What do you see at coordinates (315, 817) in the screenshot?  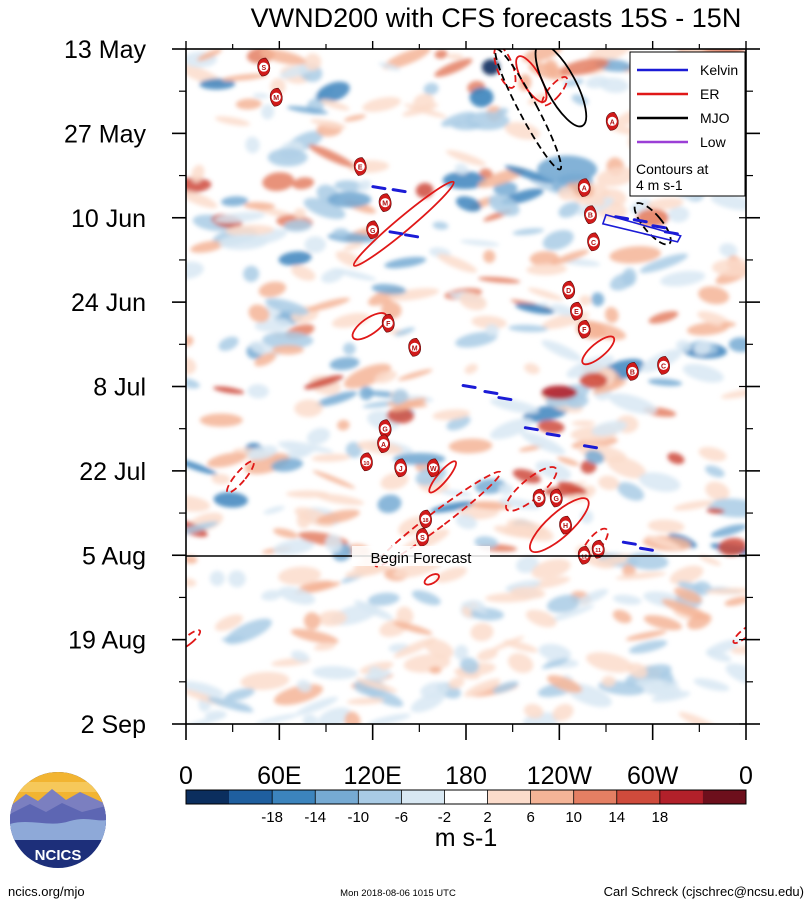 I see `colorbar-tick-label: -14` at bounding box center [315, 817].